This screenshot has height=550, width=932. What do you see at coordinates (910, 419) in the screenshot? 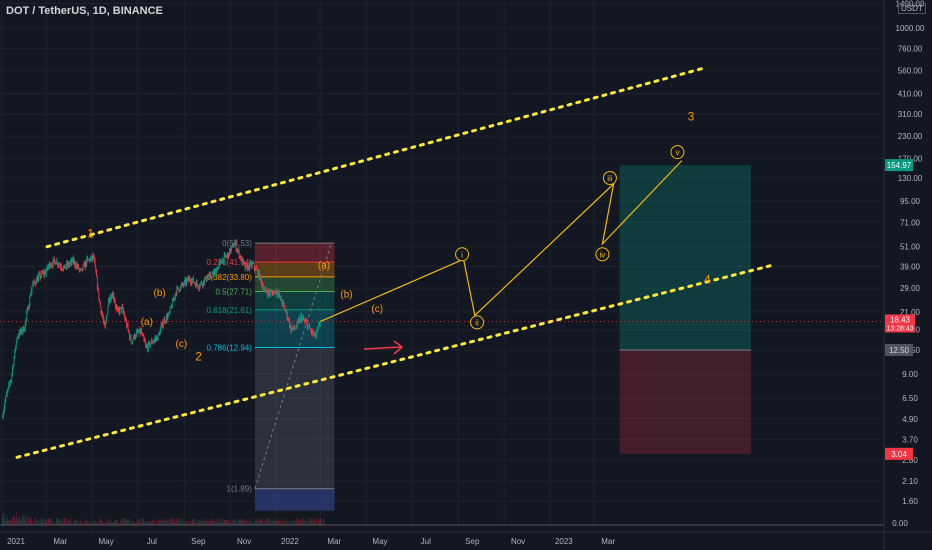
I see `price-tick: 4.90` at bounding box center [910, 419].